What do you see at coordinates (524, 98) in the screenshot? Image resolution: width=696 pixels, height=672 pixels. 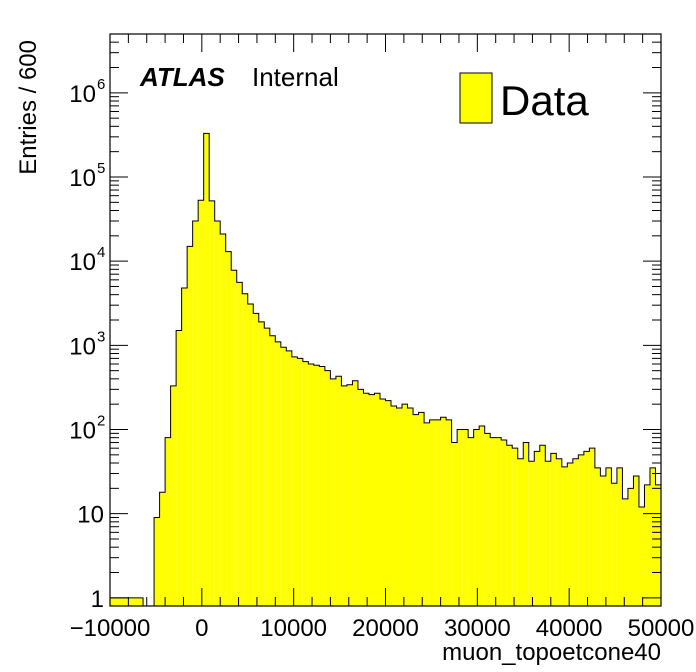 I see `legend: Data` at bounding box center [524, 98].